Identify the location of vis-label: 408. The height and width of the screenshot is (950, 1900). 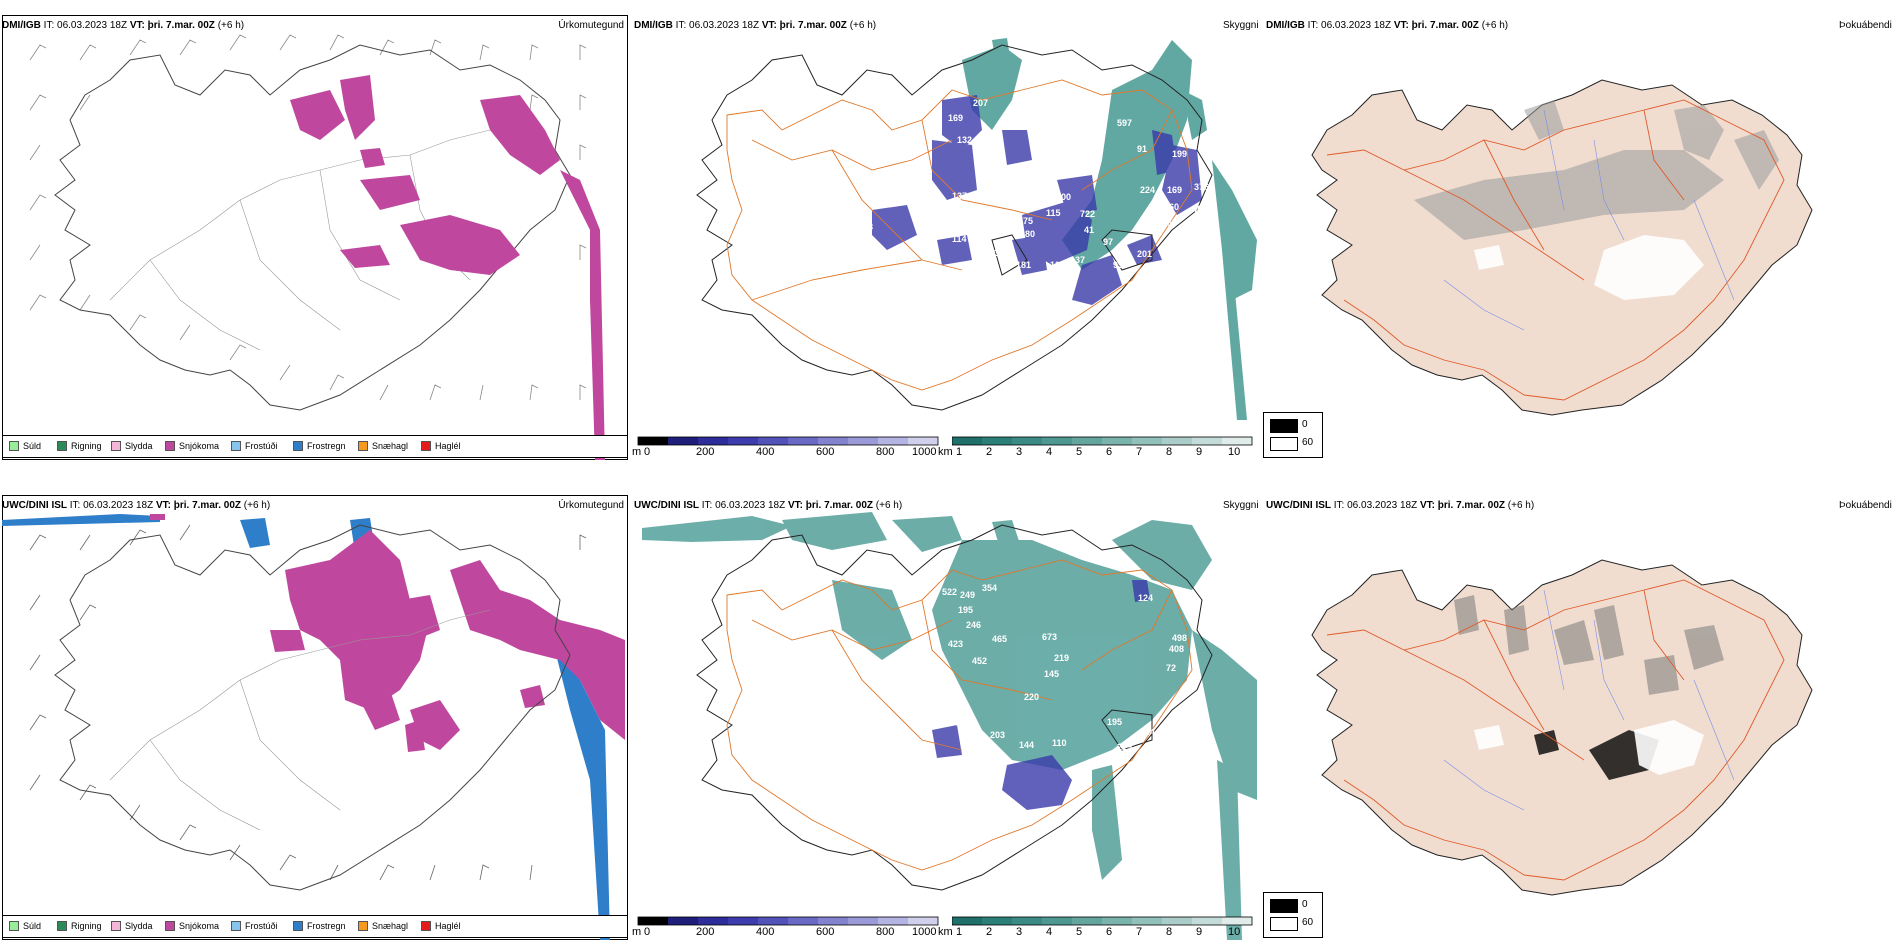
(1176, 649).